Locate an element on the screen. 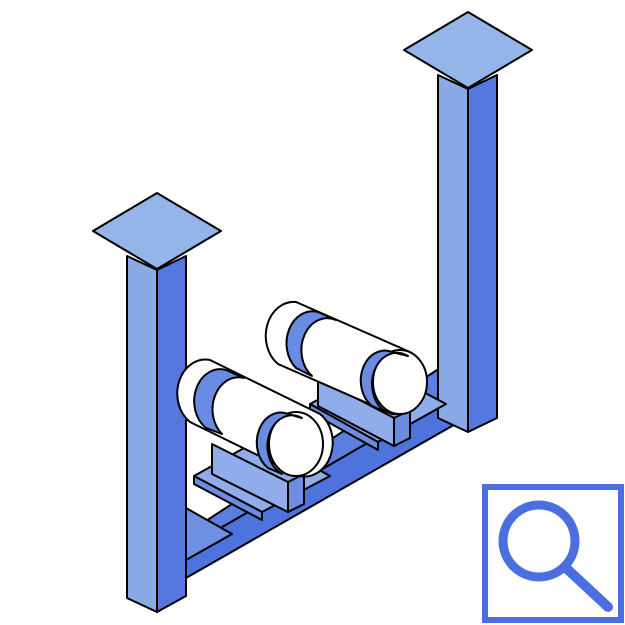 Image resolution: width=625 pixels, height=625 pixels. right-column-front-face is located at coordinates (453, 253).